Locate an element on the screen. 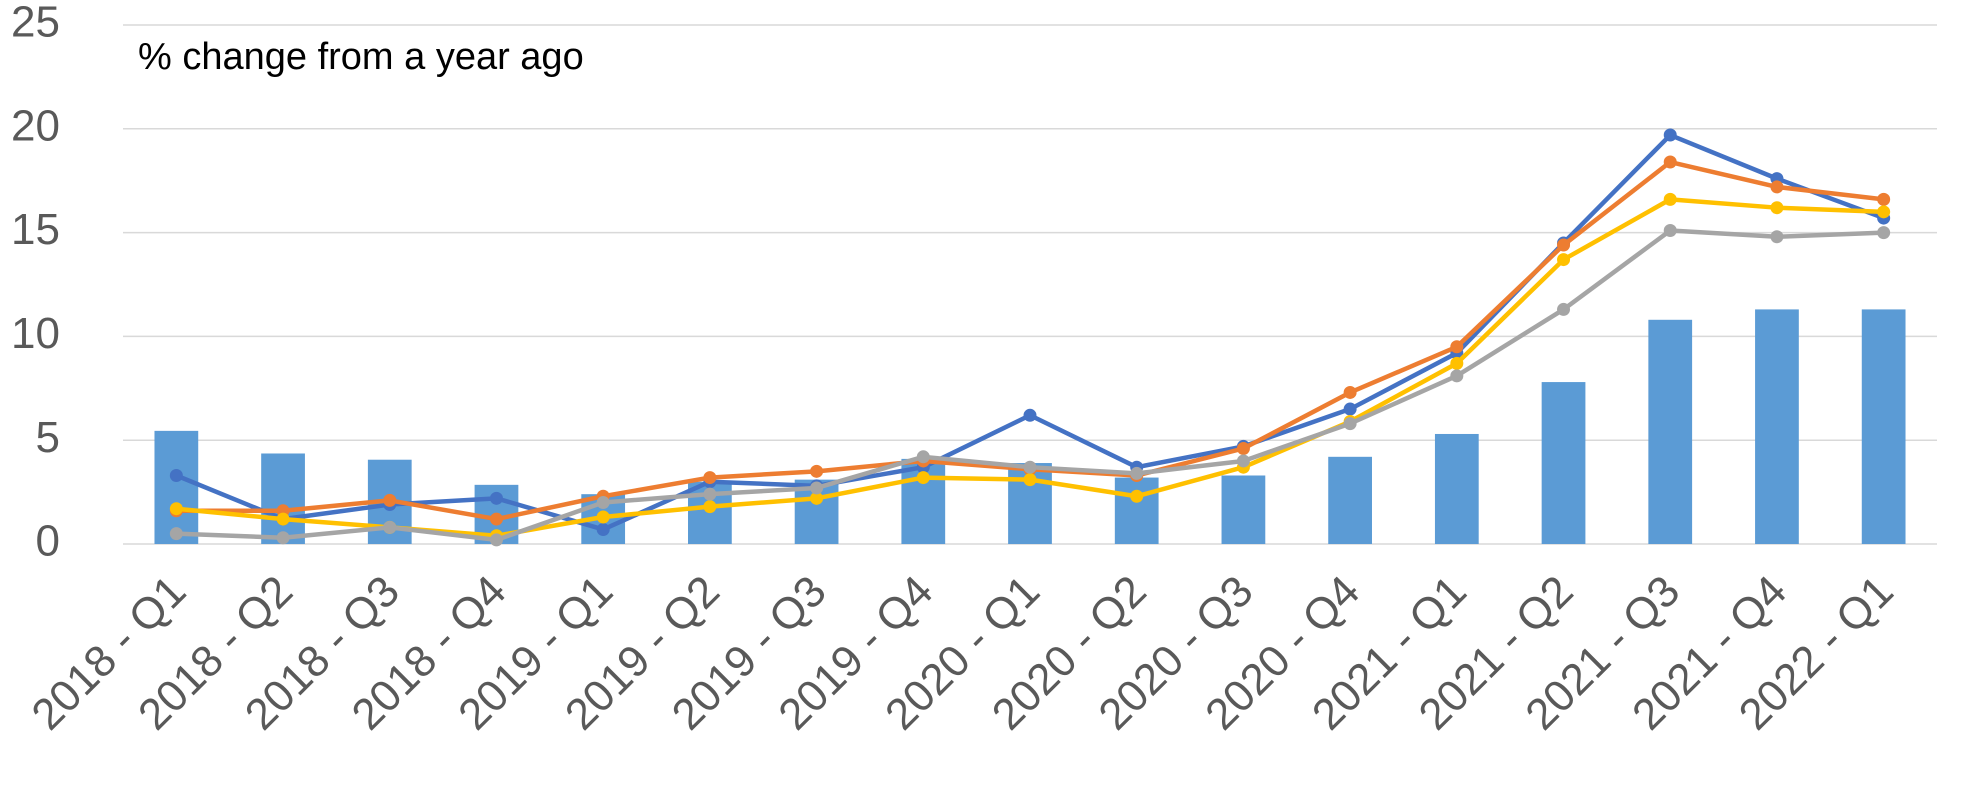 This screenshot has height=791, width=1972. chart-subtitle: % change from a year ago is located at coordinates (361, 57).